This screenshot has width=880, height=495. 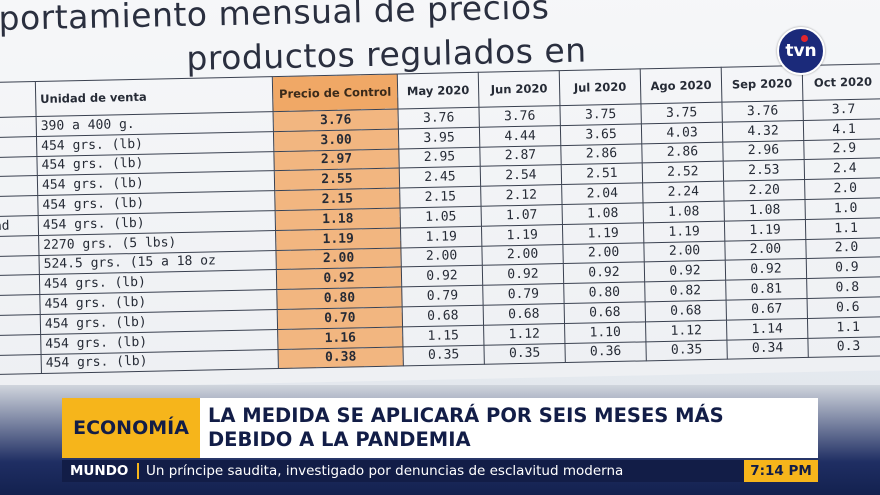 What do you see at coordinates (604, 293) in the screenshot?
I see `month-price-cell: 0.80` at bounding box center [604, 293].